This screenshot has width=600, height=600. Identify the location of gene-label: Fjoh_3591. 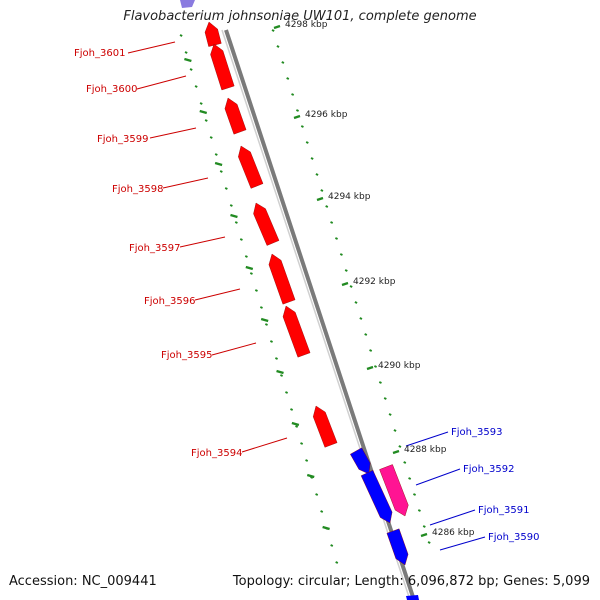
(503, 510).